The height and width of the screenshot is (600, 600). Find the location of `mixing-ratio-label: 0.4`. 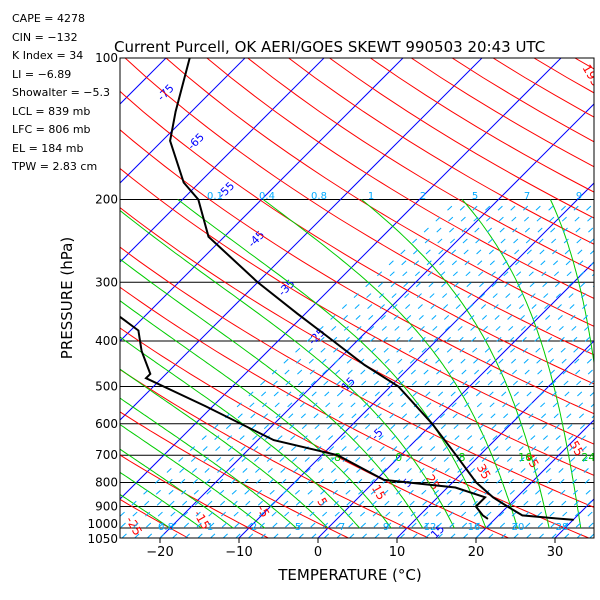

mixing-ratio-label: 0.4 is located at coordinates (267, 196).